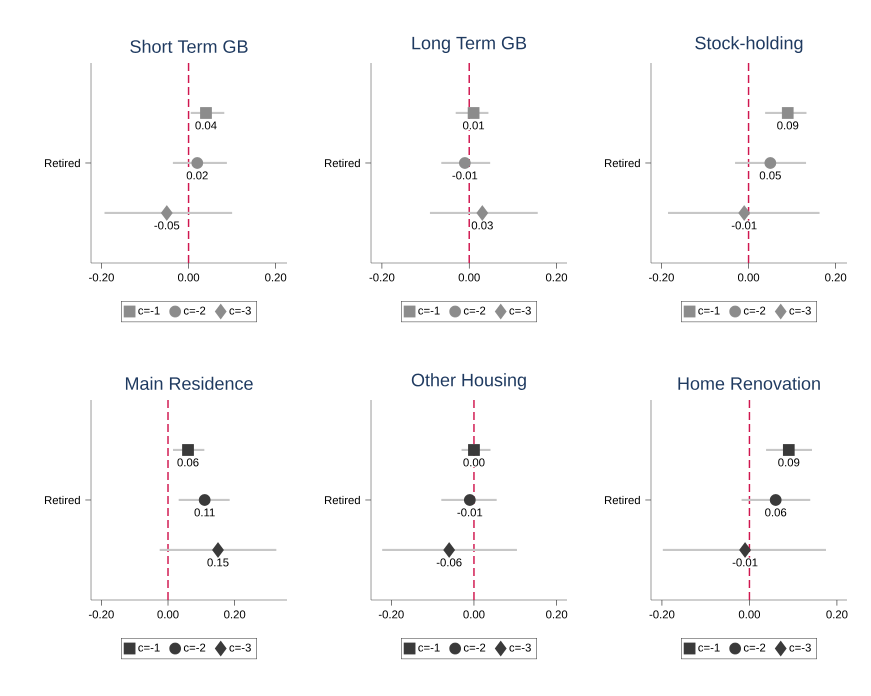  What do you see at coordinates (474, 462) in the screenshot?
I see `data-label: 0.00` at bounding box center [474, 462].